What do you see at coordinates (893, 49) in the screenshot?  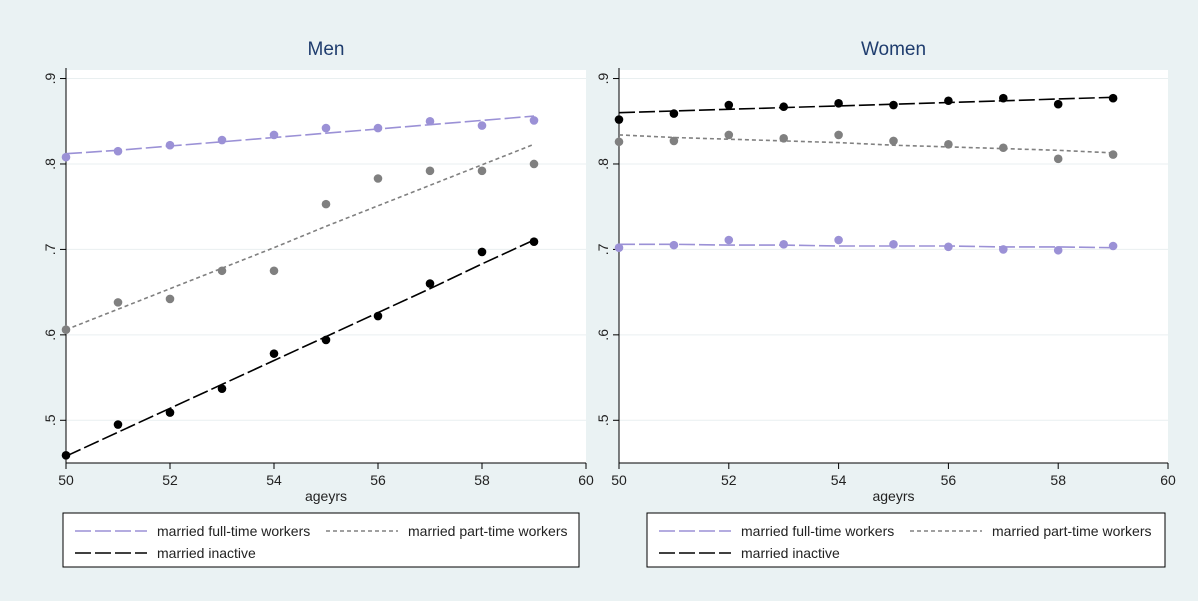 I see `chart-title: Women` at bounding box center [893, 49].